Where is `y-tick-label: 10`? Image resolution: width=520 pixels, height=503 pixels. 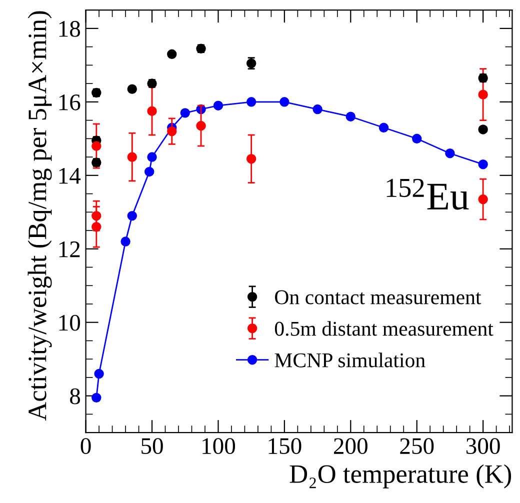 y-tick-label: 10 is located at coordinates (69, 322).